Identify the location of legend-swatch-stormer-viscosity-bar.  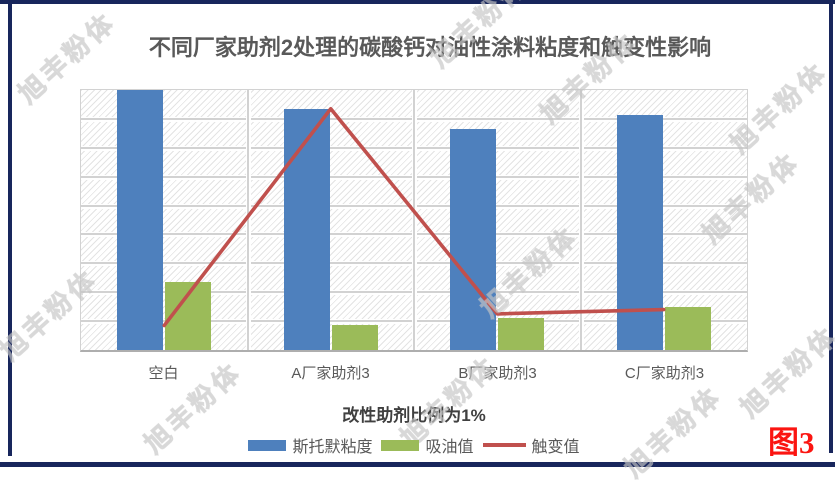
(267, 445).